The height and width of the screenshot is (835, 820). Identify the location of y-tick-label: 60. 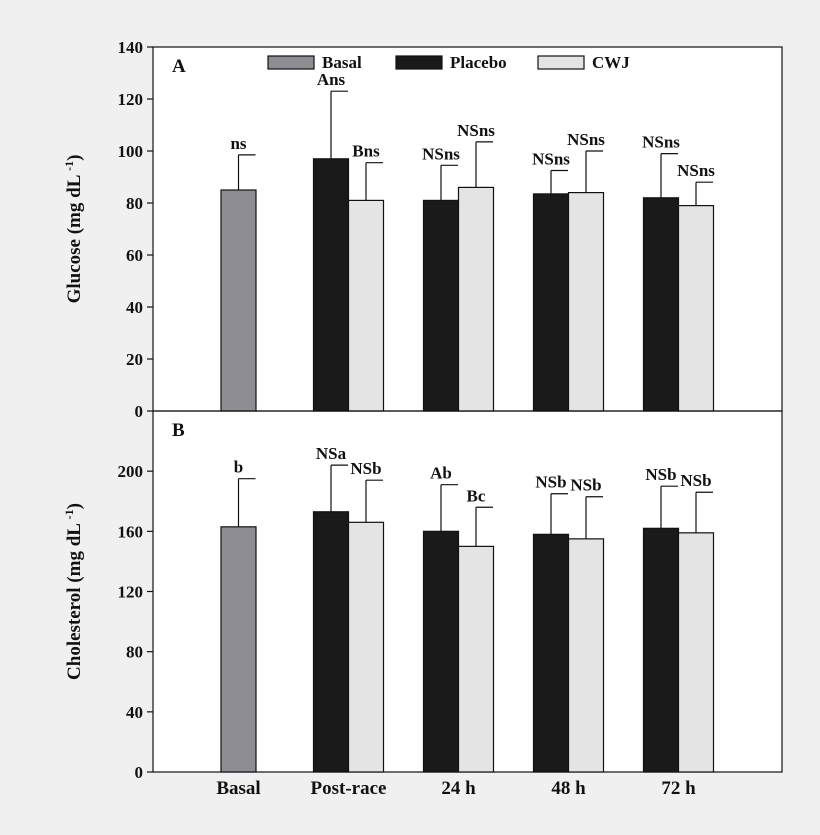
(134, 255).